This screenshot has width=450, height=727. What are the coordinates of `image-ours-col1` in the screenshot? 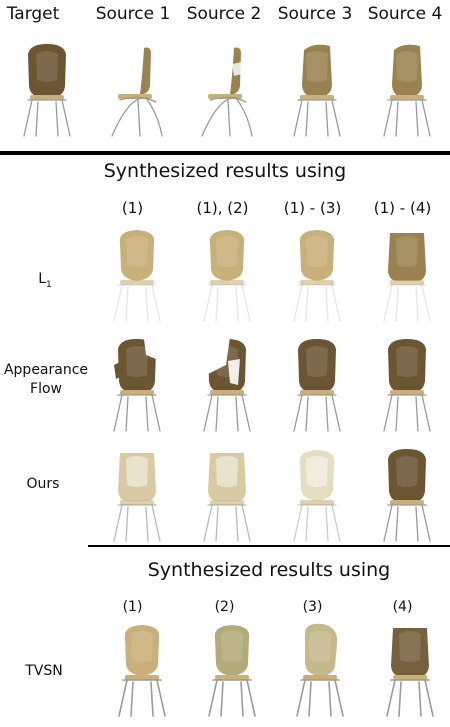 It's located at (137, 495).